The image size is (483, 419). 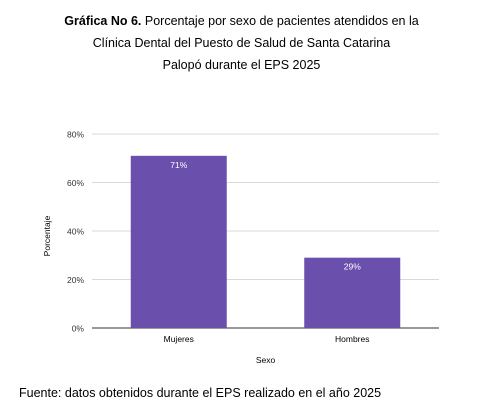 I want to click on y-tick-label: 60%, so click(x=75, y=183).